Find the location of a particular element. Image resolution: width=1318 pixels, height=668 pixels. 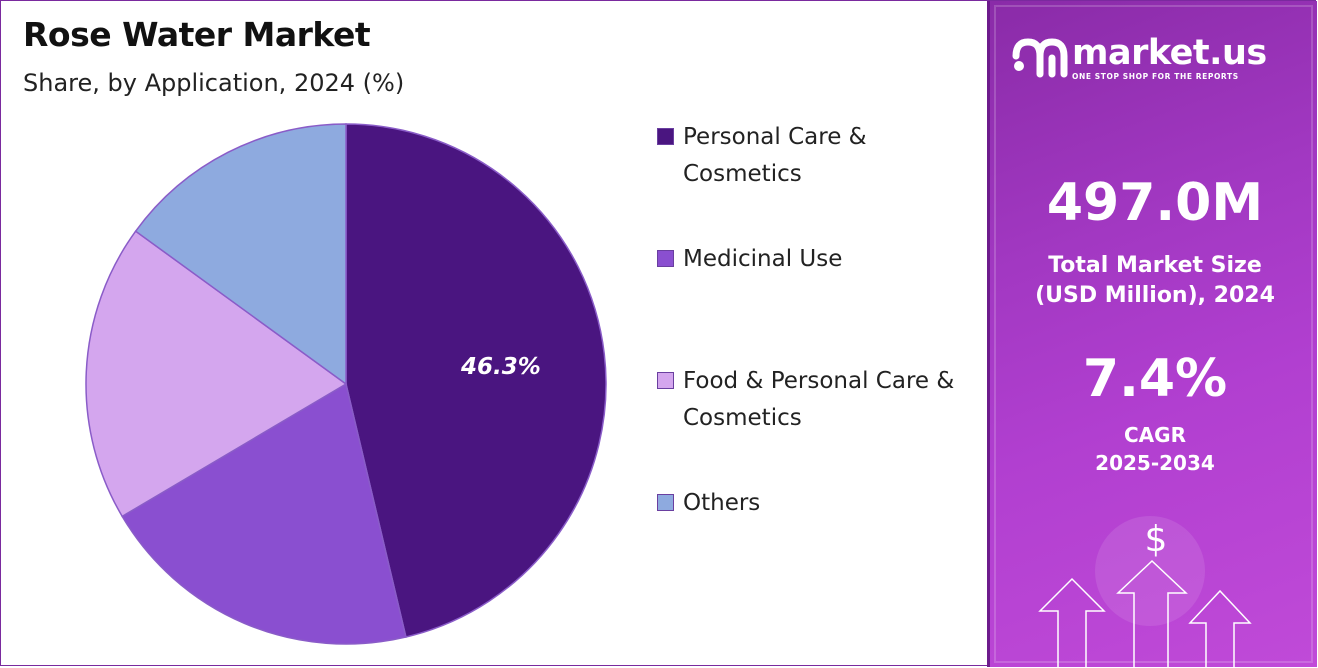

dollar-icon: $ is located at coordinates (1156, 539).